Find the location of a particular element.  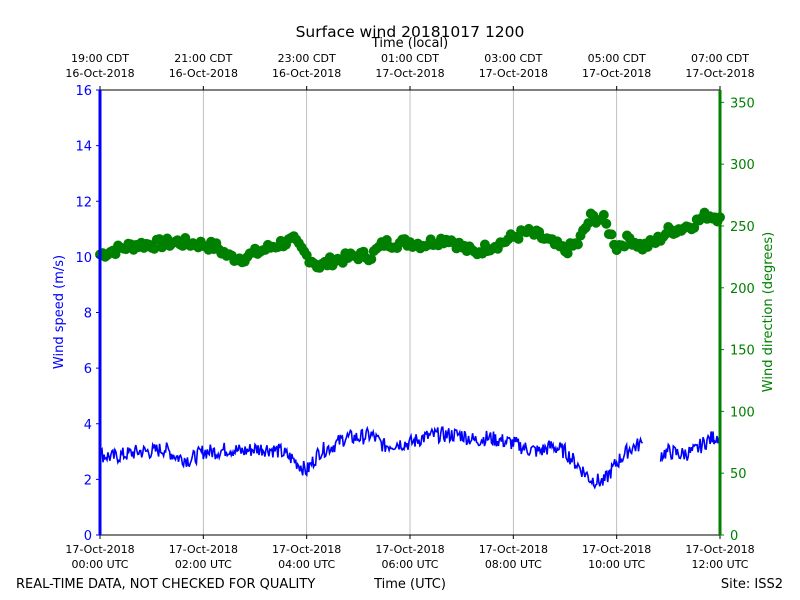

bottom-tick-time: 04:00 UTC is located at coordinates (306, 564).